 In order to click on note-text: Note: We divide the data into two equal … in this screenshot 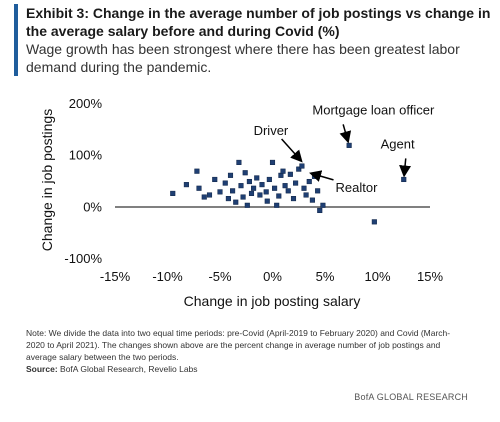, I will do `click(238, 345)`.